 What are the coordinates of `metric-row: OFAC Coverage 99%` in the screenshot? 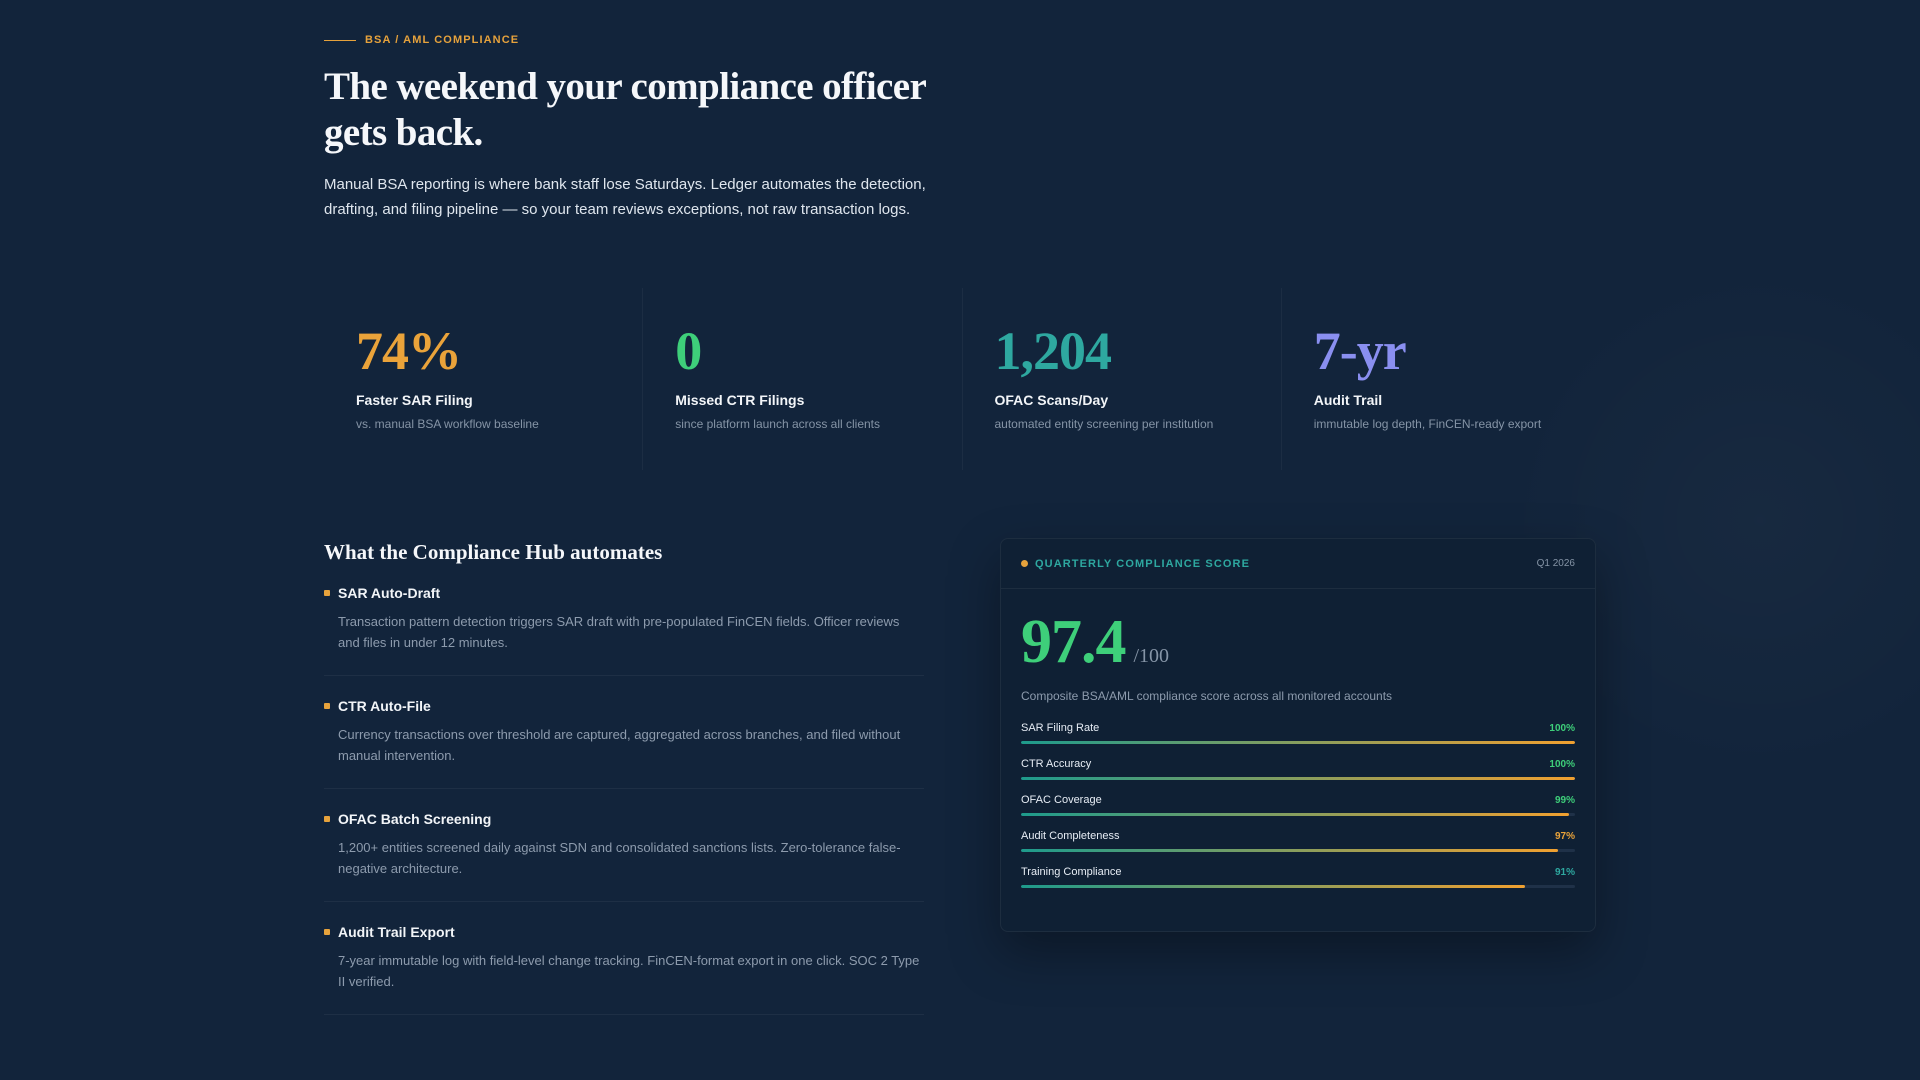 It's located at (1298, 805).